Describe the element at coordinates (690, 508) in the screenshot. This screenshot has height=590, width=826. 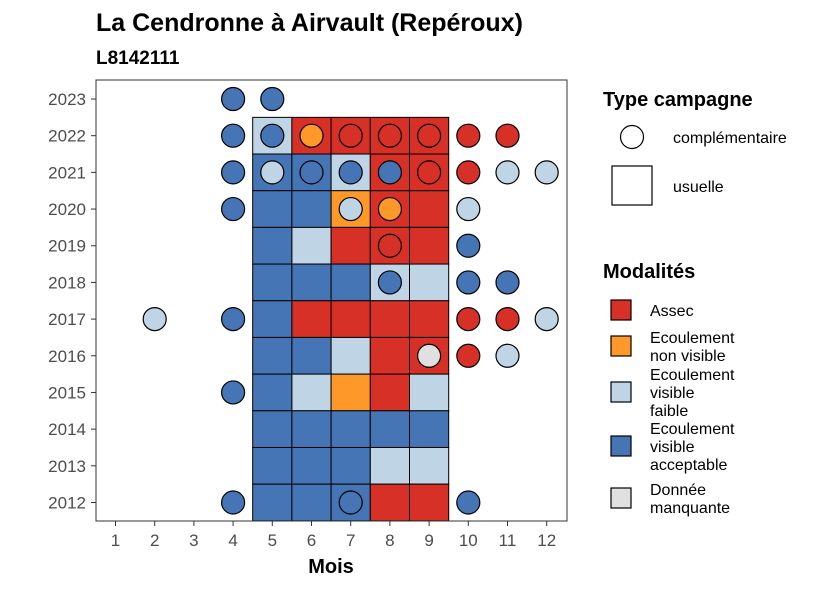
I see `legend-label-manquante-line-2: manquante` at that location.